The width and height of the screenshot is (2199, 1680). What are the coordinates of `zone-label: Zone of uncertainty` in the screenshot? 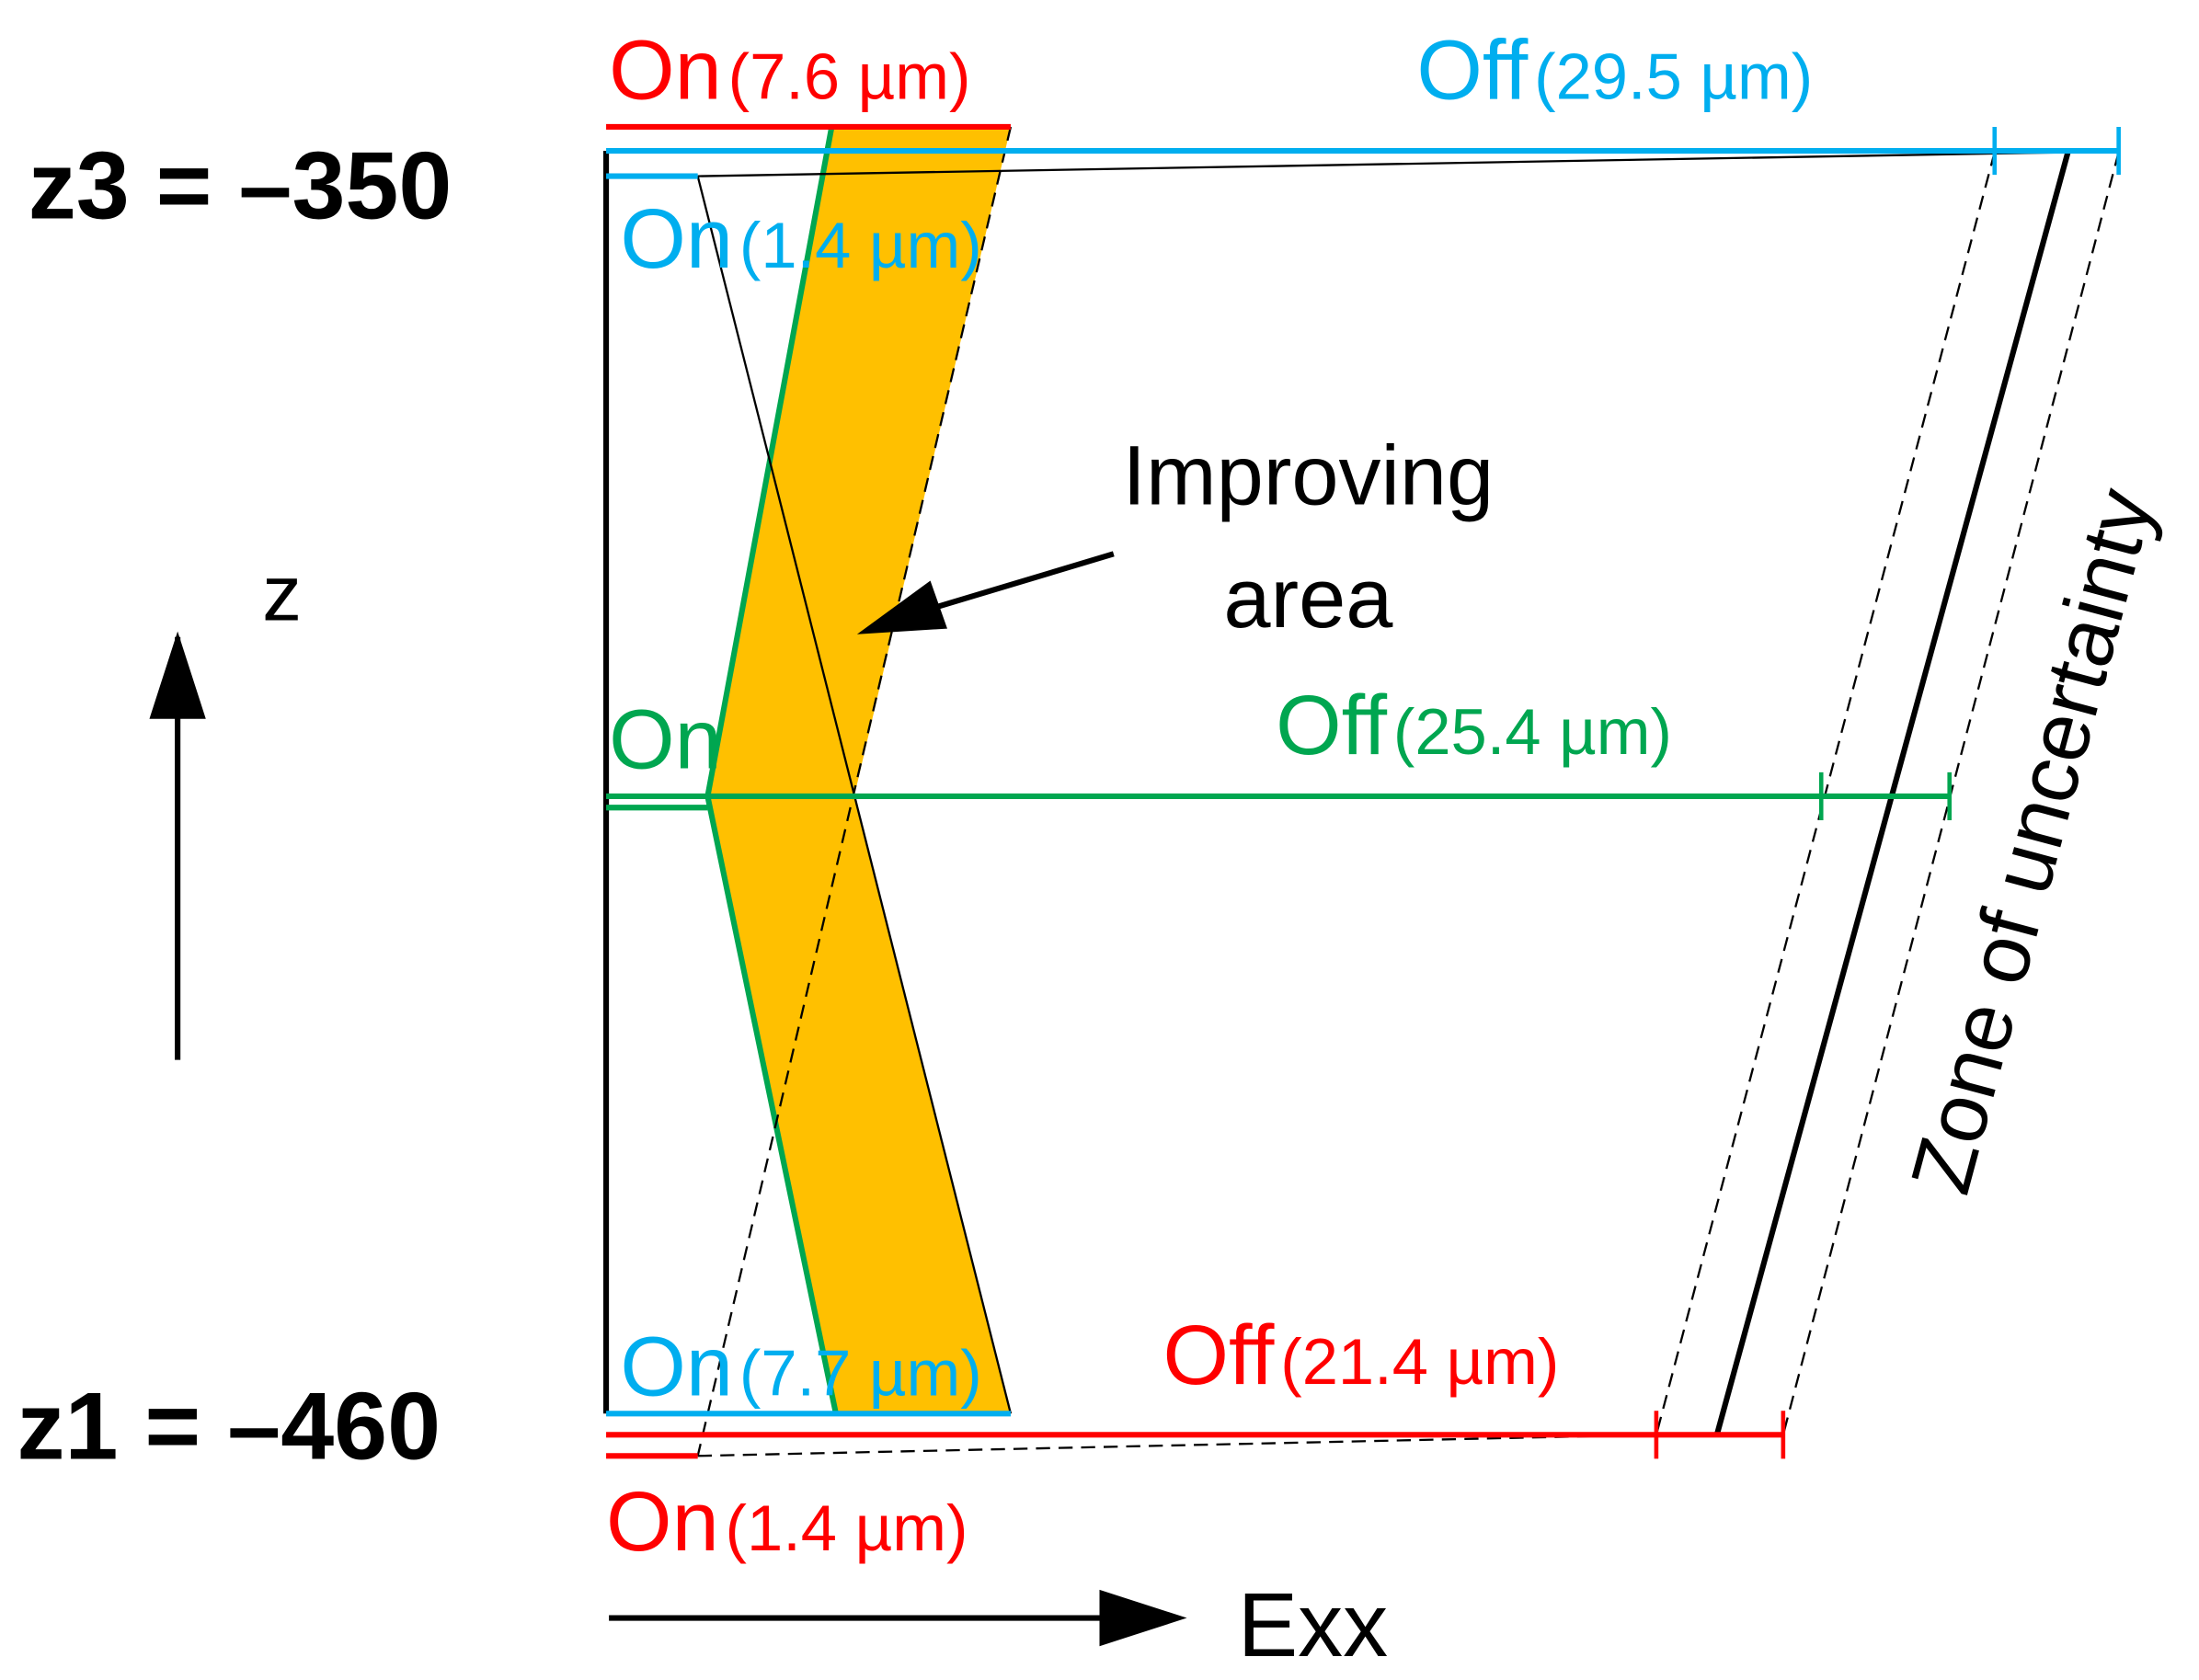 It's located at (2032, 841).